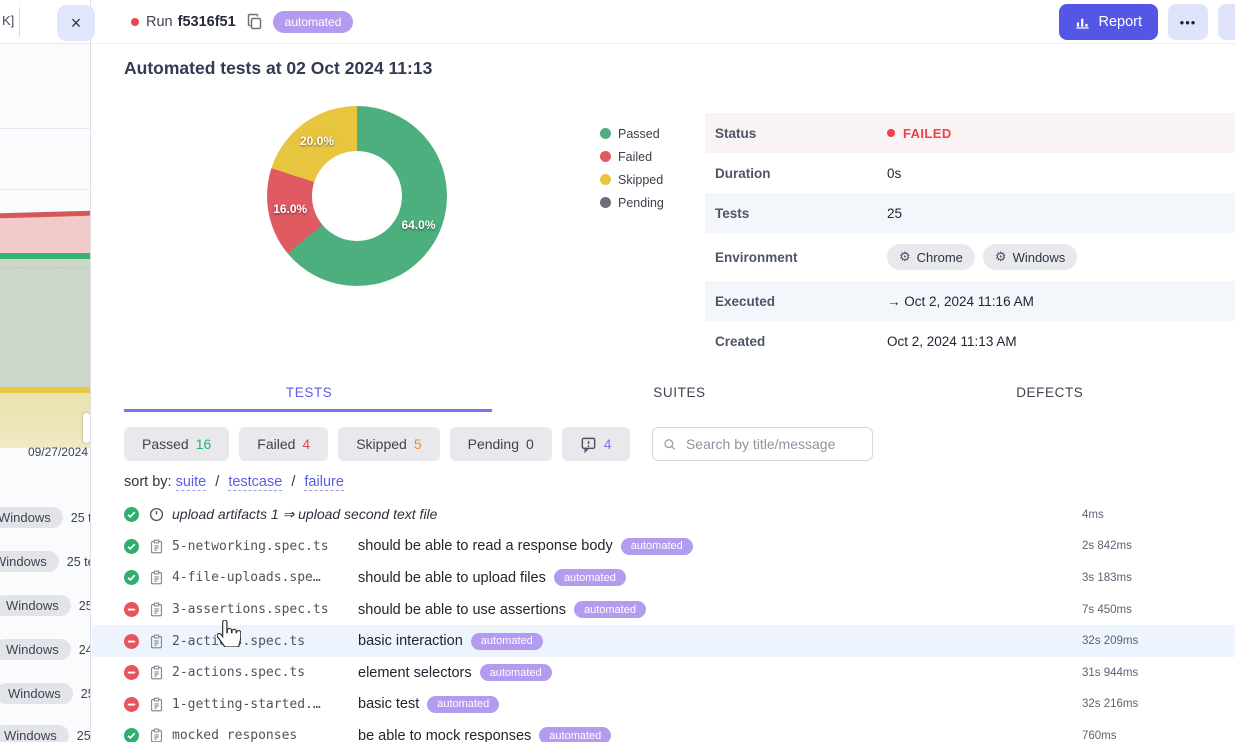  I want to click on details-value: ⚙ Chrome ⚙ Windows, so click(982, 257).